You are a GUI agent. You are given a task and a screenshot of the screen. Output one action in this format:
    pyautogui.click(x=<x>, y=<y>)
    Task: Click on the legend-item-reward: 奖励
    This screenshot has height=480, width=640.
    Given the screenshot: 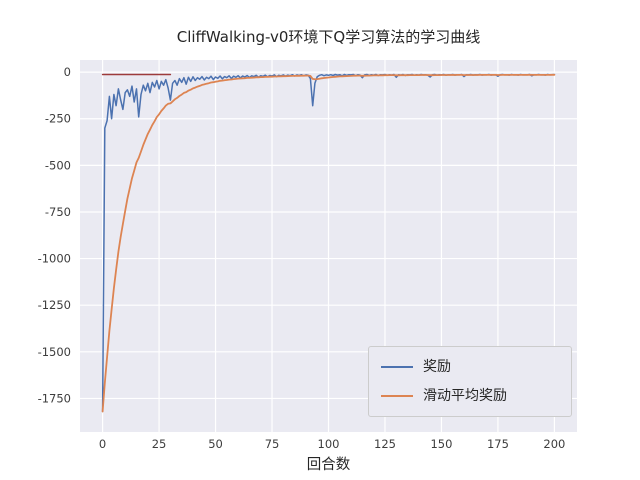 What is the action you would take?
    pyautogui.click(x=470, y=367)
    